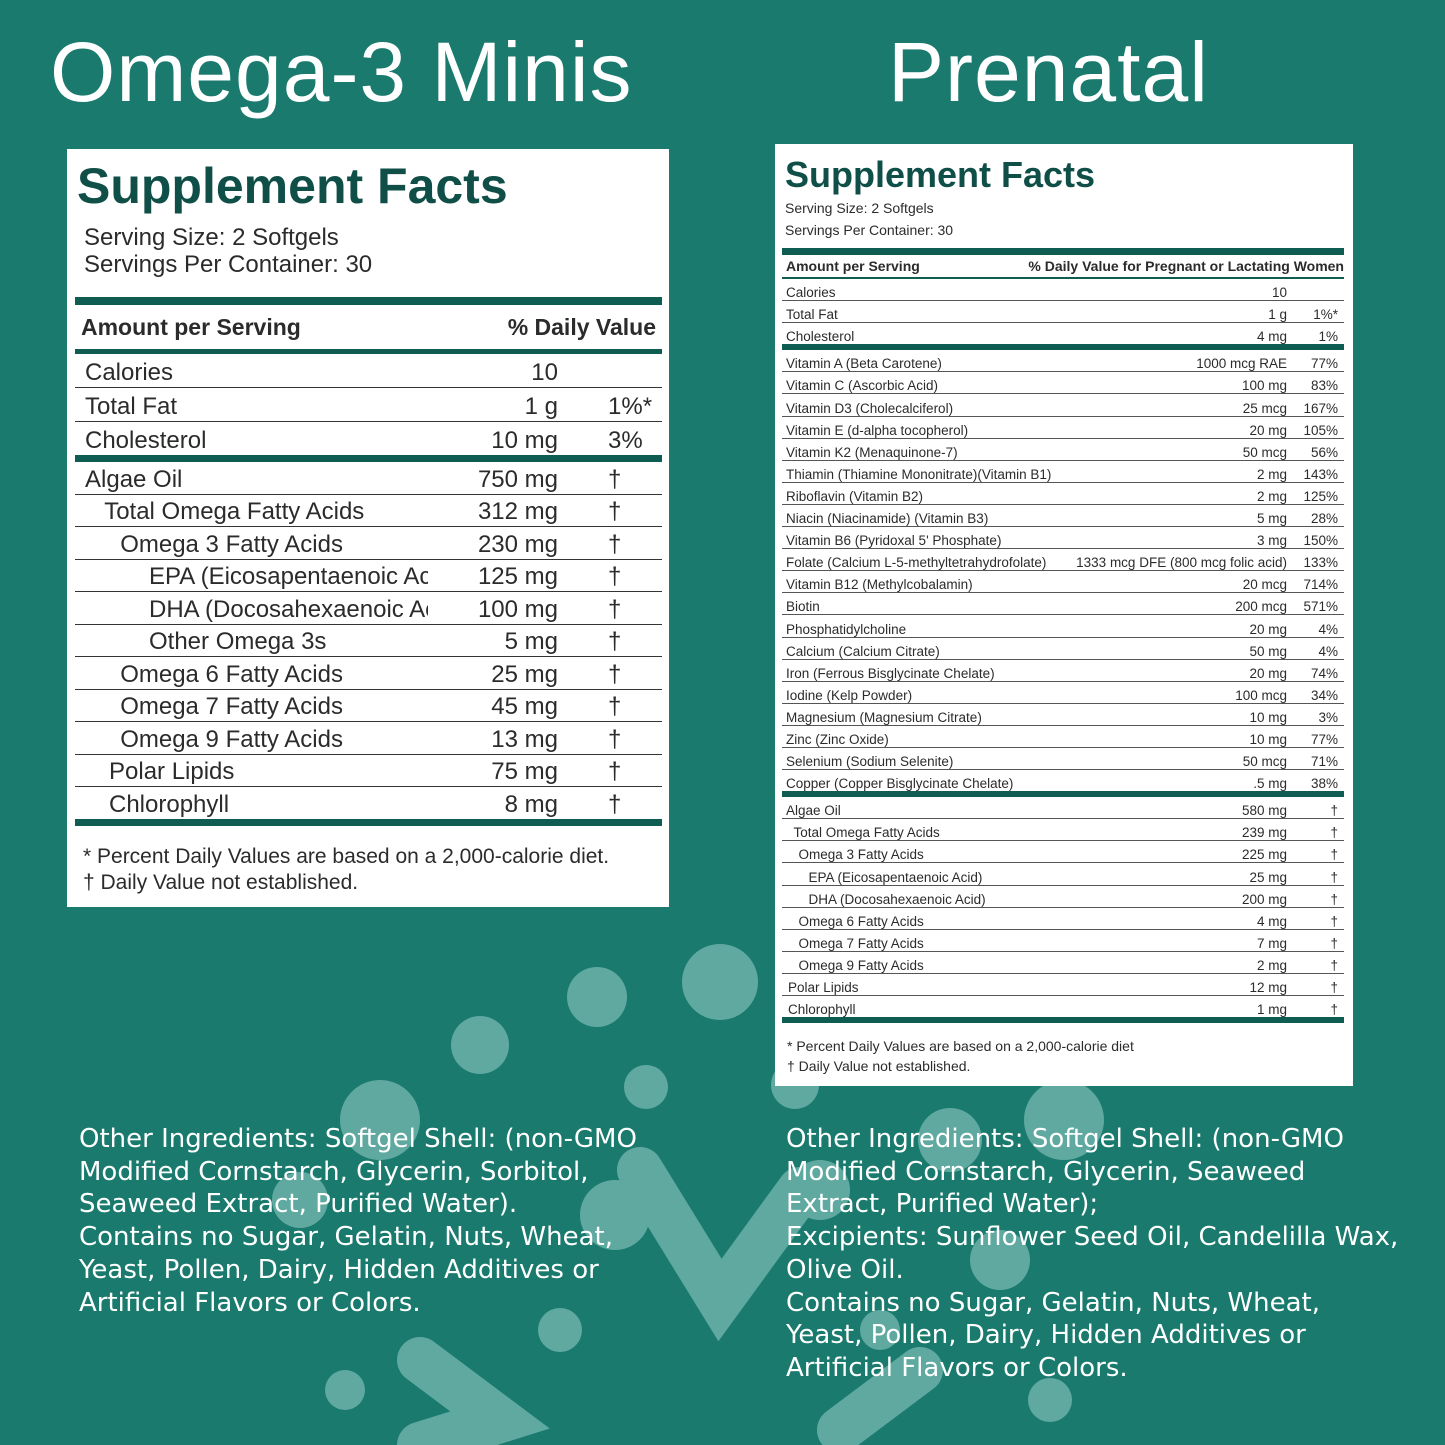  Describe the element at coordinates (524, 771) in the screenshot. I see `amount: 75 mg` at that location.